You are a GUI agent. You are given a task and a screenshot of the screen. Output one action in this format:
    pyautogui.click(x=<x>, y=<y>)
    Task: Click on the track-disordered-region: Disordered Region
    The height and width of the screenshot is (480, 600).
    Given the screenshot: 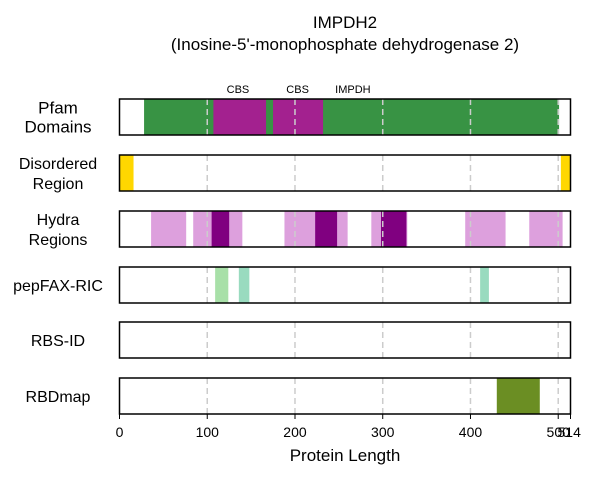 What is the action you would take?
    pyautogui.click(x=295, y=173)
    